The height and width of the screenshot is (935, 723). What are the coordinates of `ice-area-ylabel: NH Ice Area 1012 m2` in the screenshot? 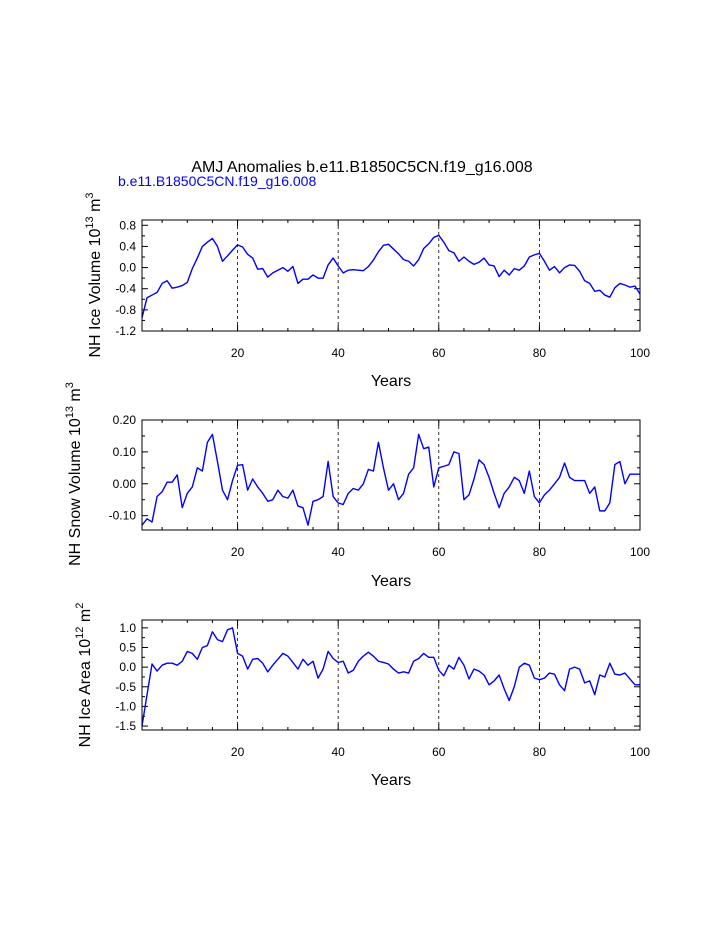 It's located at (84, 675).